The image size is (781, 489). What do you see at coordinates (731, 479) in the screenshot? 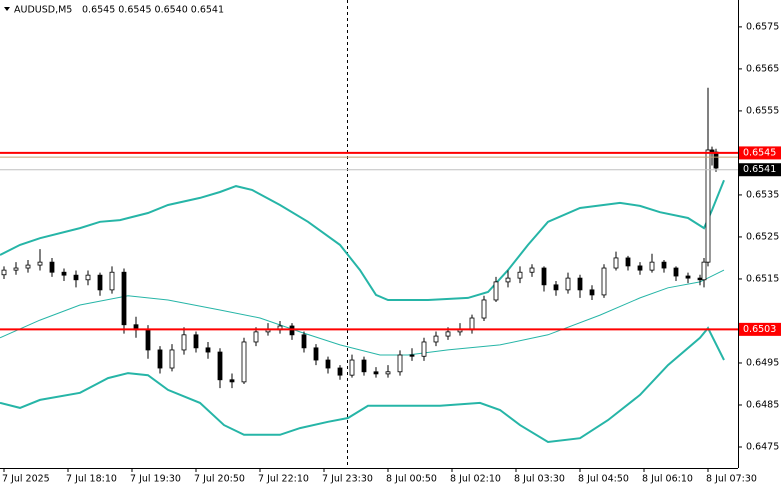
I see `x-tick-label: 8 Jul 07:30` at bounding box center [731, 479].